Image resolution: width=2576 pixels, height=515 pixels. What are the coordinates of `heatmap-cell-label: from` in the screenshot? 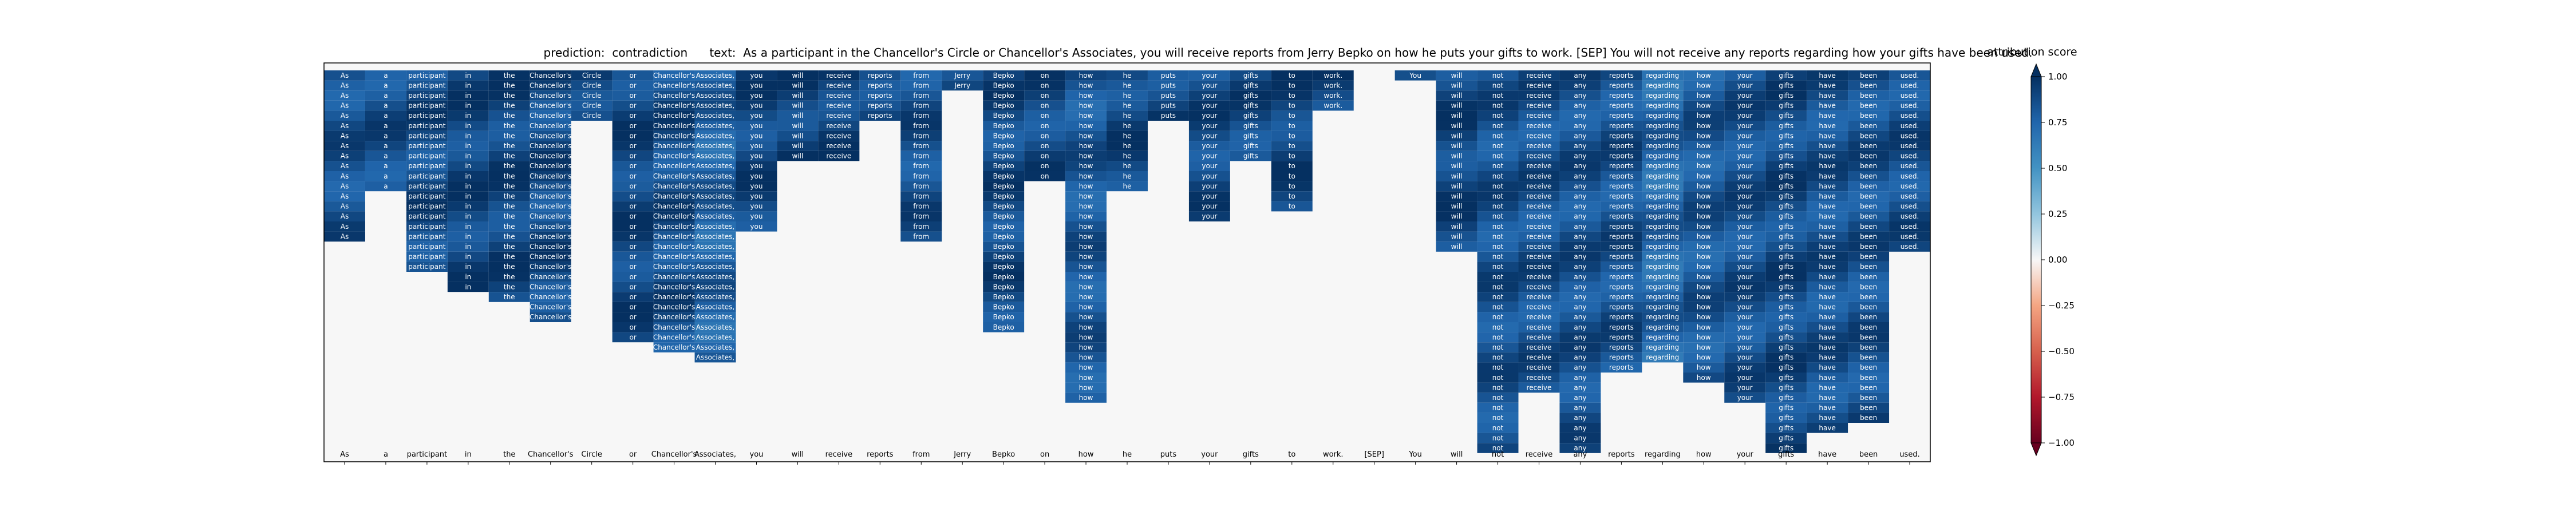 It's located at (921, 96).